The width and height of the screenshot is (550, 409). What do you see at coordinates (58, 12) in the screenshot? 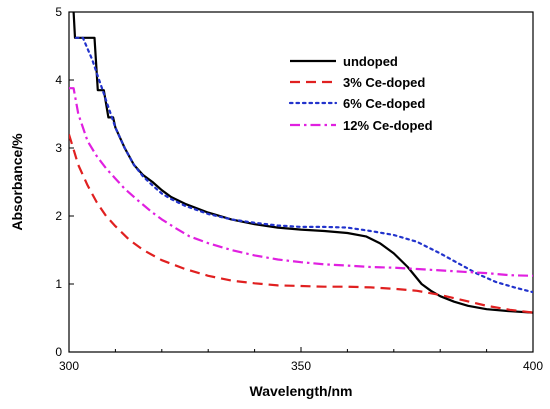
I see `y-tick-label: 5` at bounding box center [58, 12].